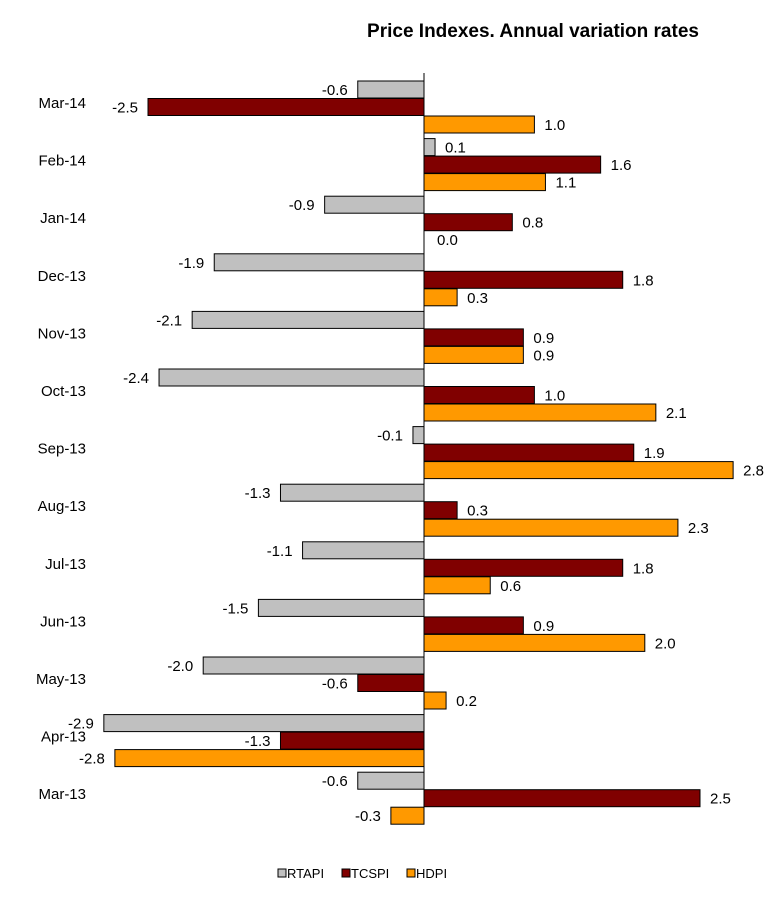 This screenshot has height=923, width=779. What do you see at coordinates (63, 621) in the screenshot?
I see `category-label: Jun-13` at bounding box center [63, 621].